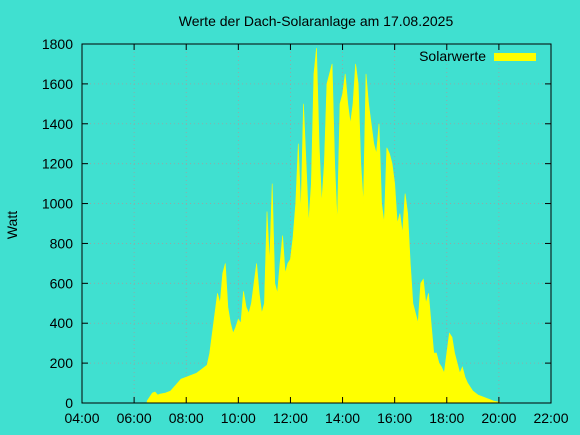 This screenshot has height=435, width=580. I want to click on y-tick-label: 1200, so click(57, 164).